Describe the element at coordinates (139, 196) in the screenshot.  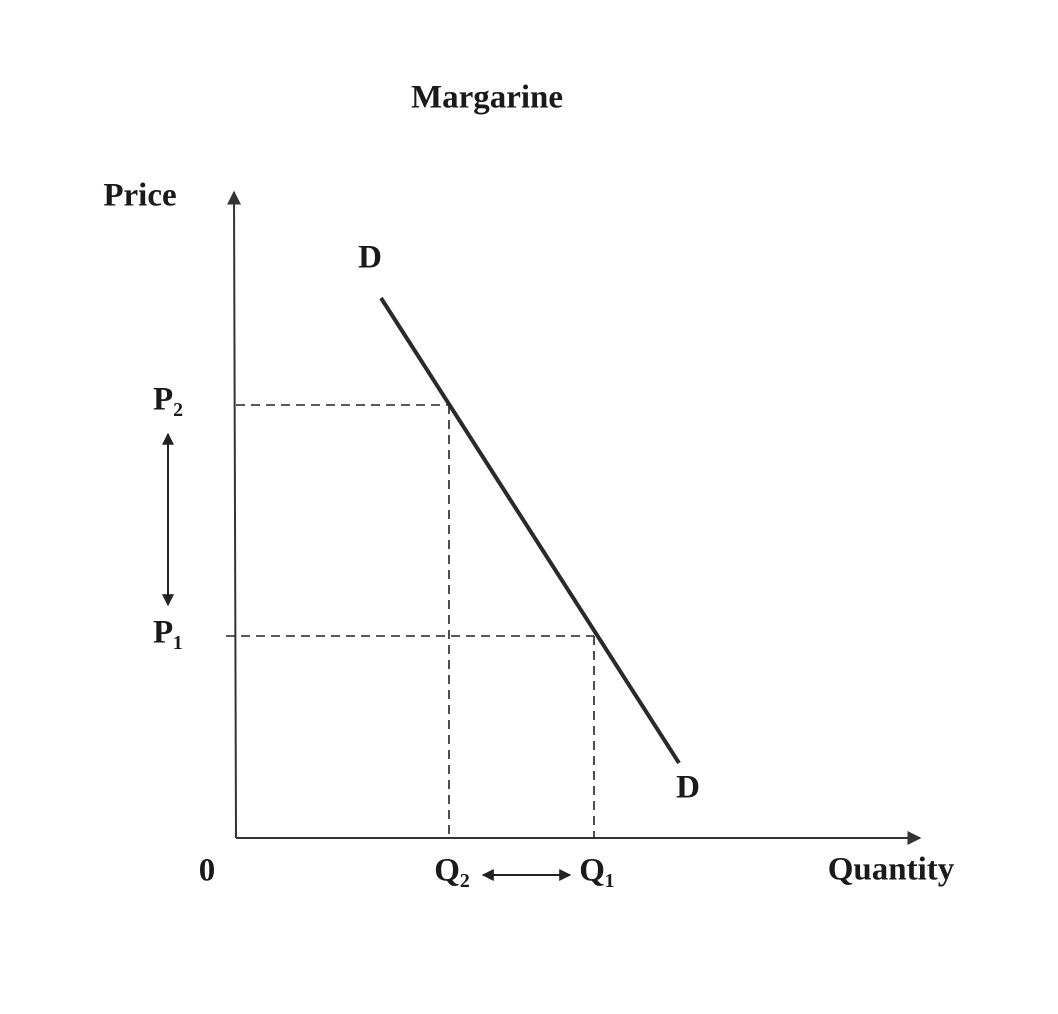
I see `y-axis-label: Price` at that location.